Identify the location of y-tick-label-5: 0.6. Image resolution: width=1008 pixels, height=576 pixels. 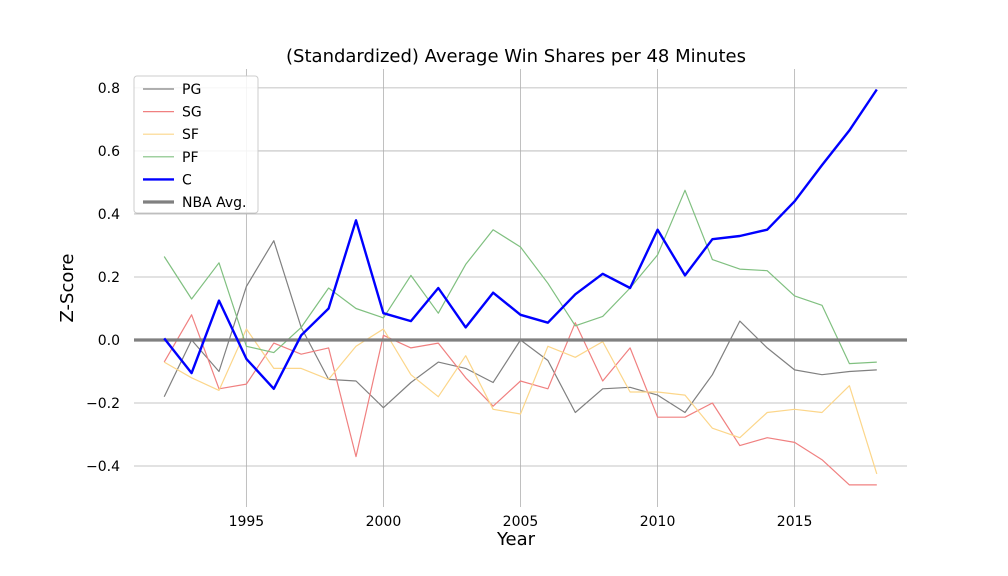
(109, 152).